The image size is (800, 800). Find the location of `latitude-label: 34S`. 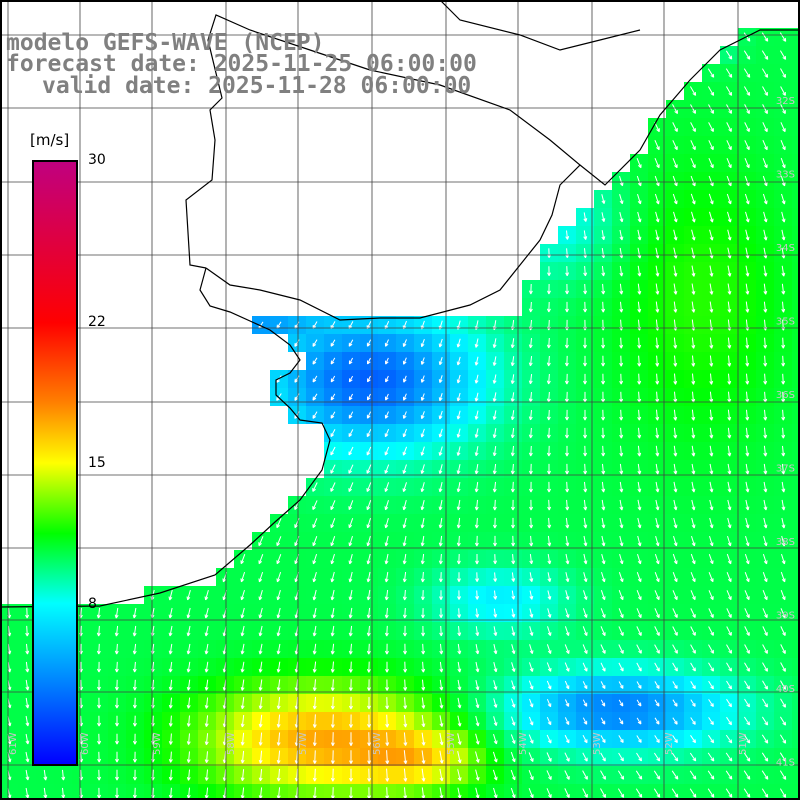

latitude-label: 34S is located at coordinates (785, 248).